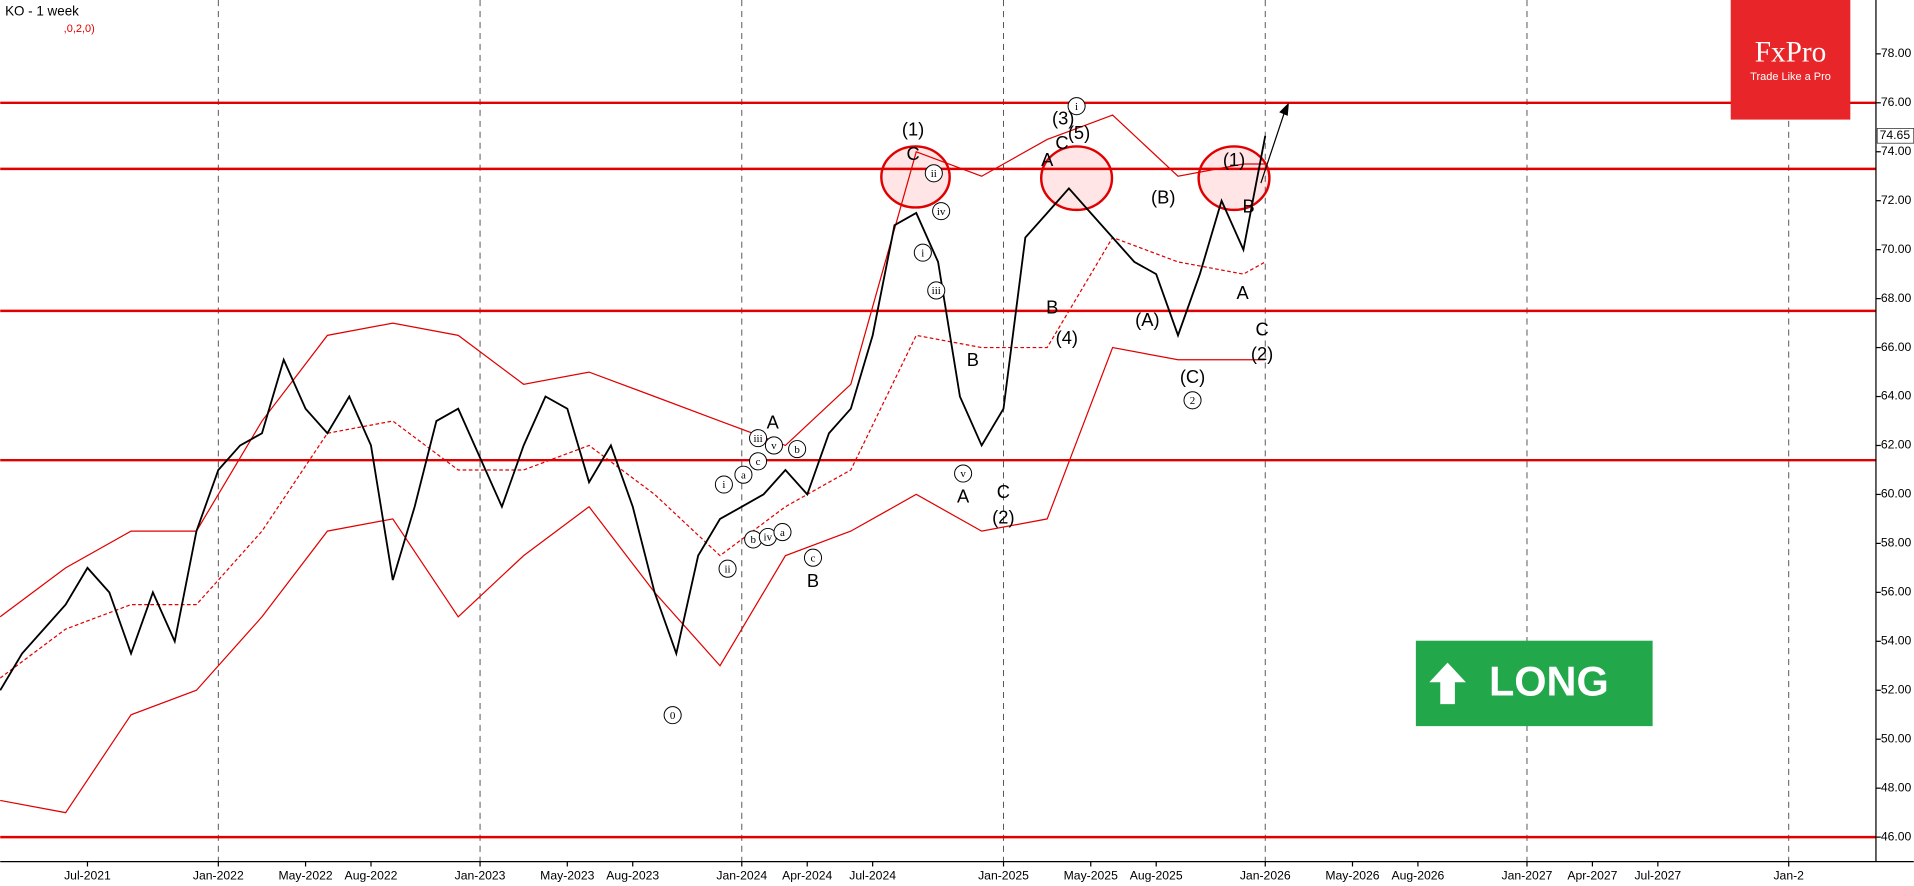 This screenshot has height=886, width=1914. What do you see at coordinates (1657, 875) in the screenshot?
I see `x-tick-label: Jul-2027` at bounding box center [1657, 875].